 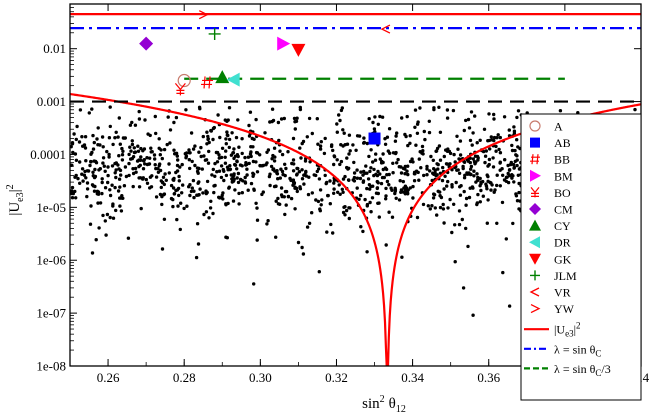 I want to click on x-axis-title-theta: θ, so click(x=392, y=404).